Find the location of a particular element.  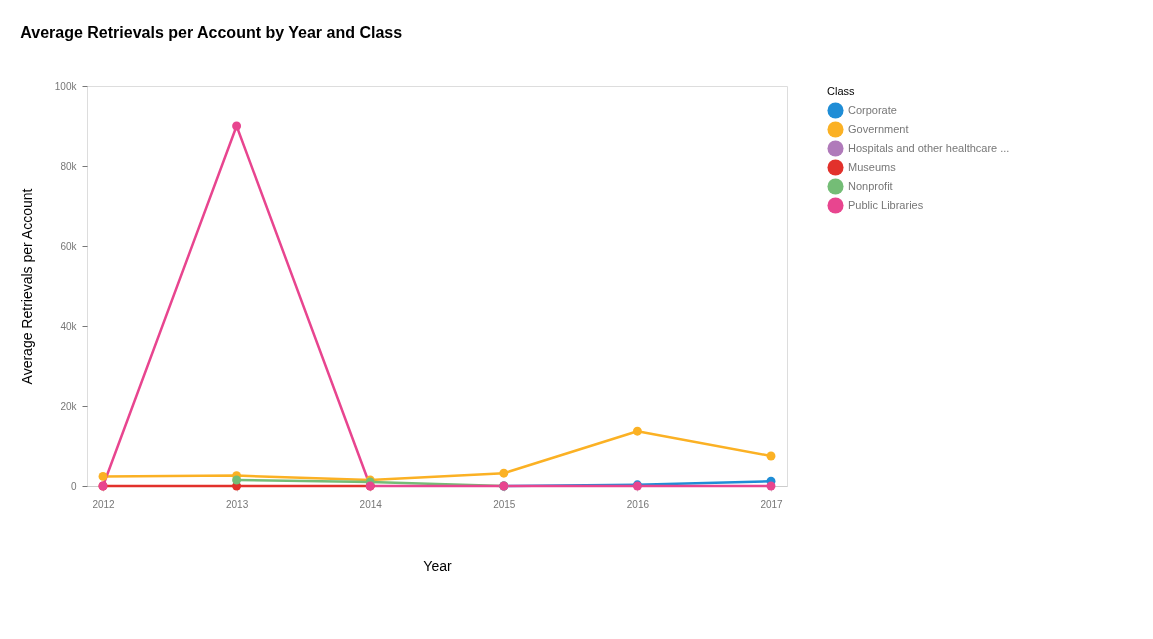

legend-label: Public Libraries is located at coordinates (886, 204).